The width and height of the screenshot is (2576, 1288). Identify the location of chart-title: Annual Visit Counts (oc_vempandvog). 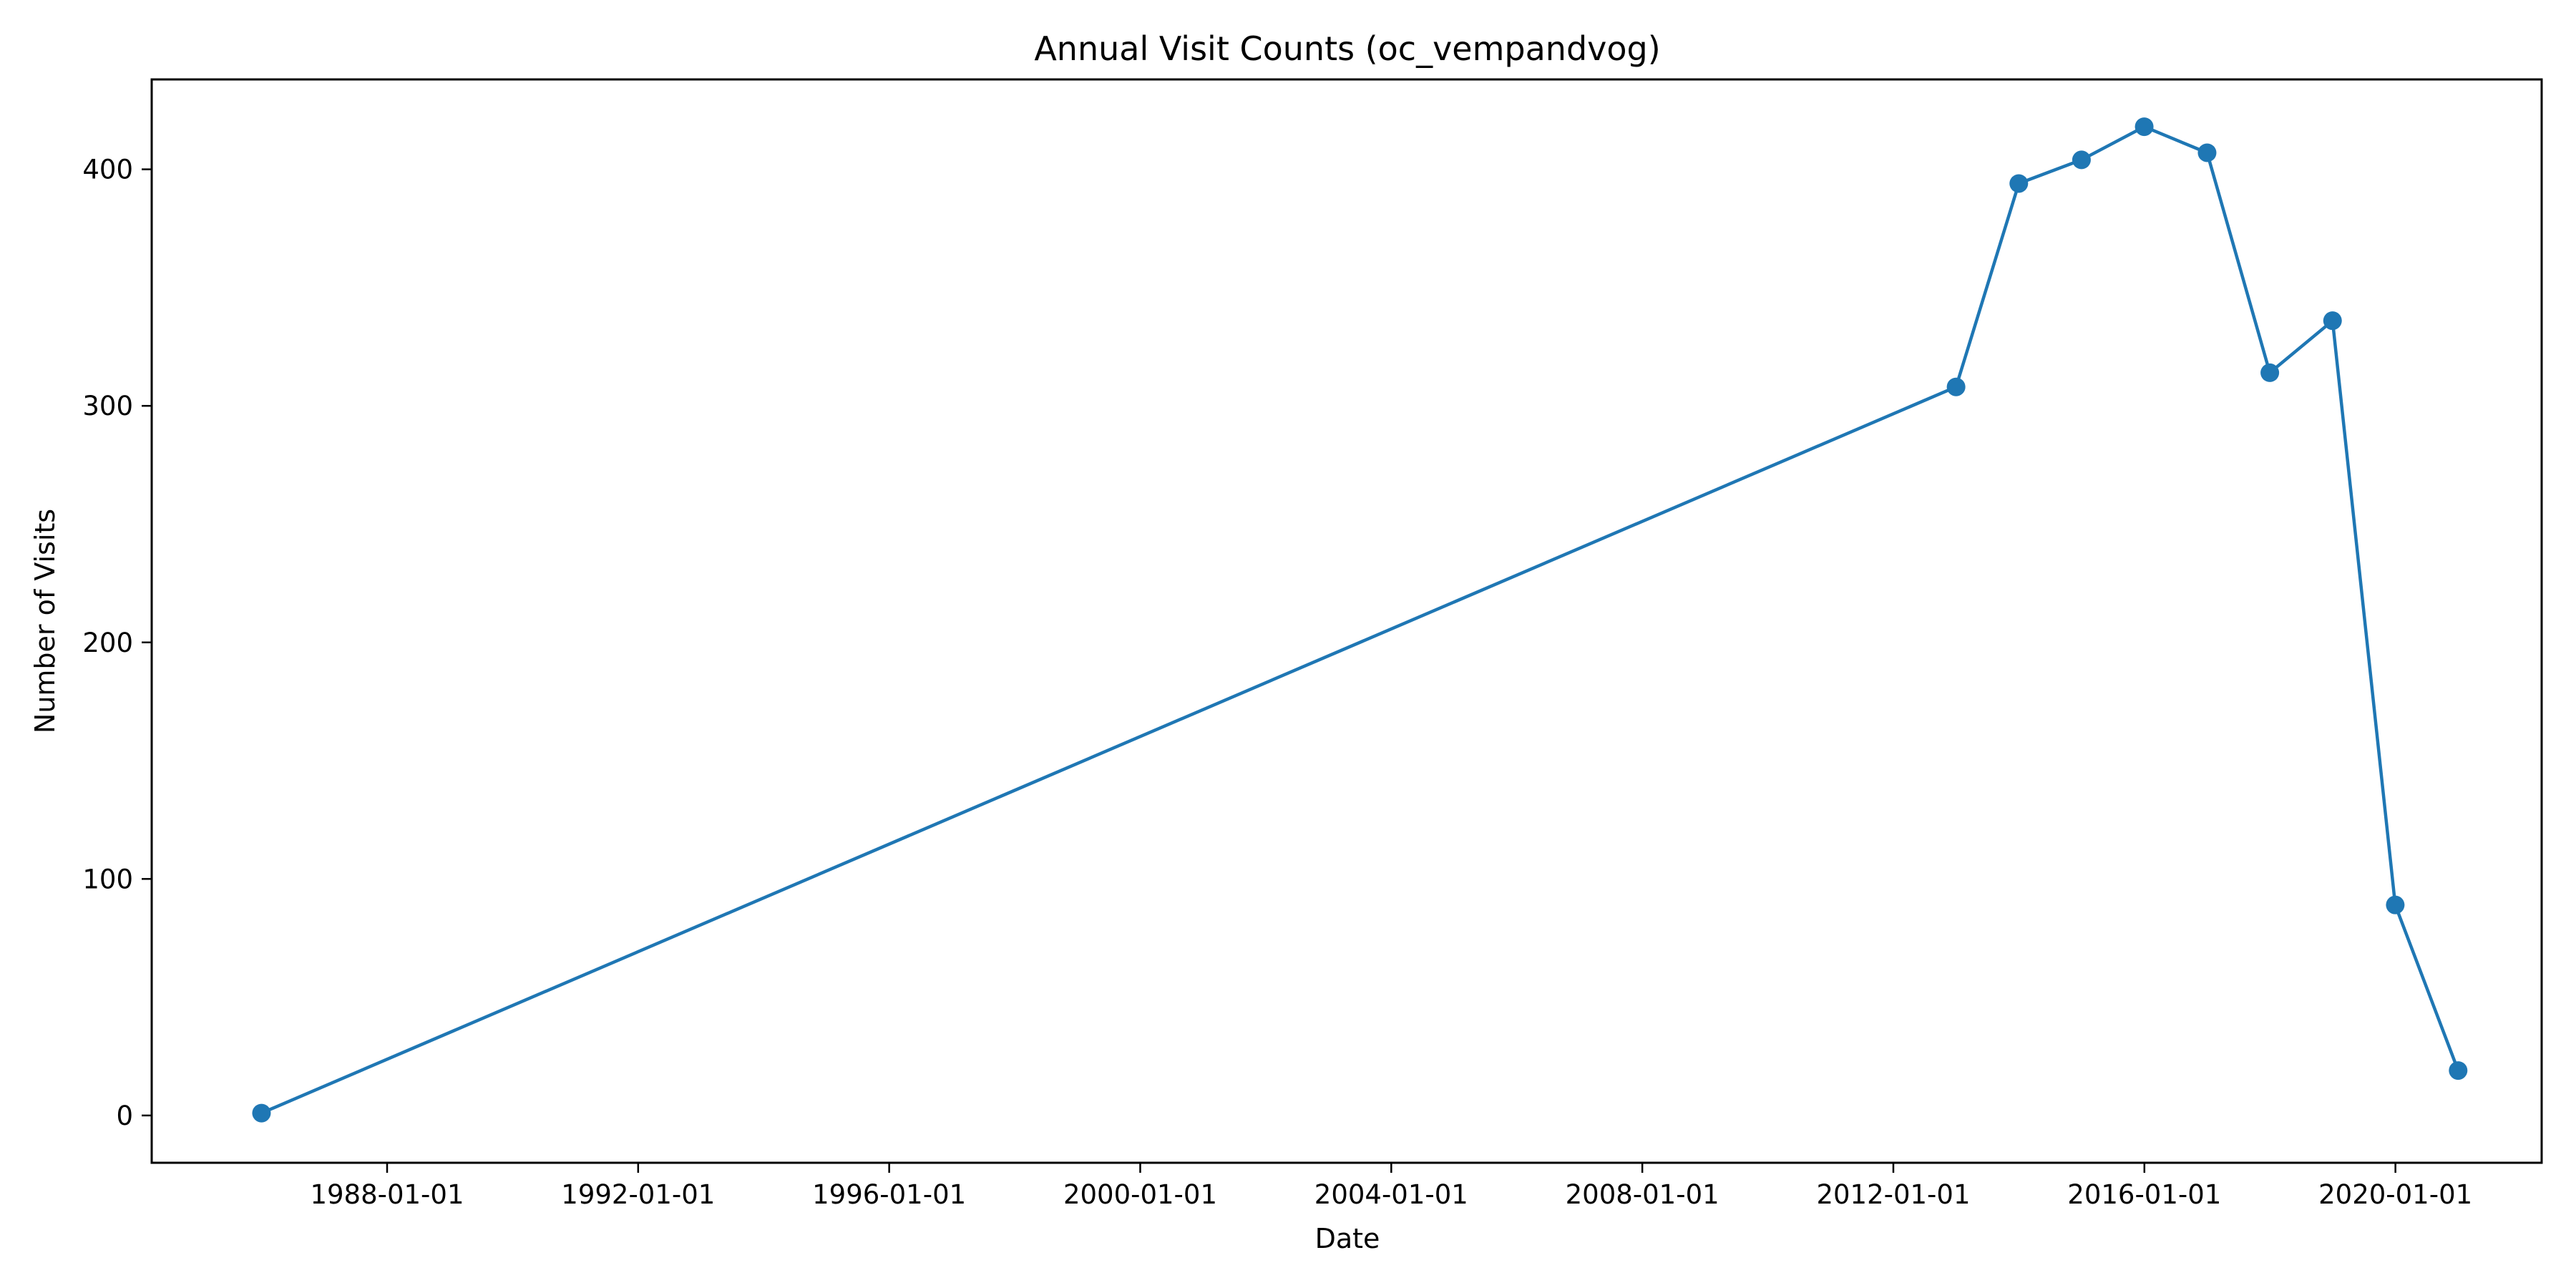
(1347, 48).